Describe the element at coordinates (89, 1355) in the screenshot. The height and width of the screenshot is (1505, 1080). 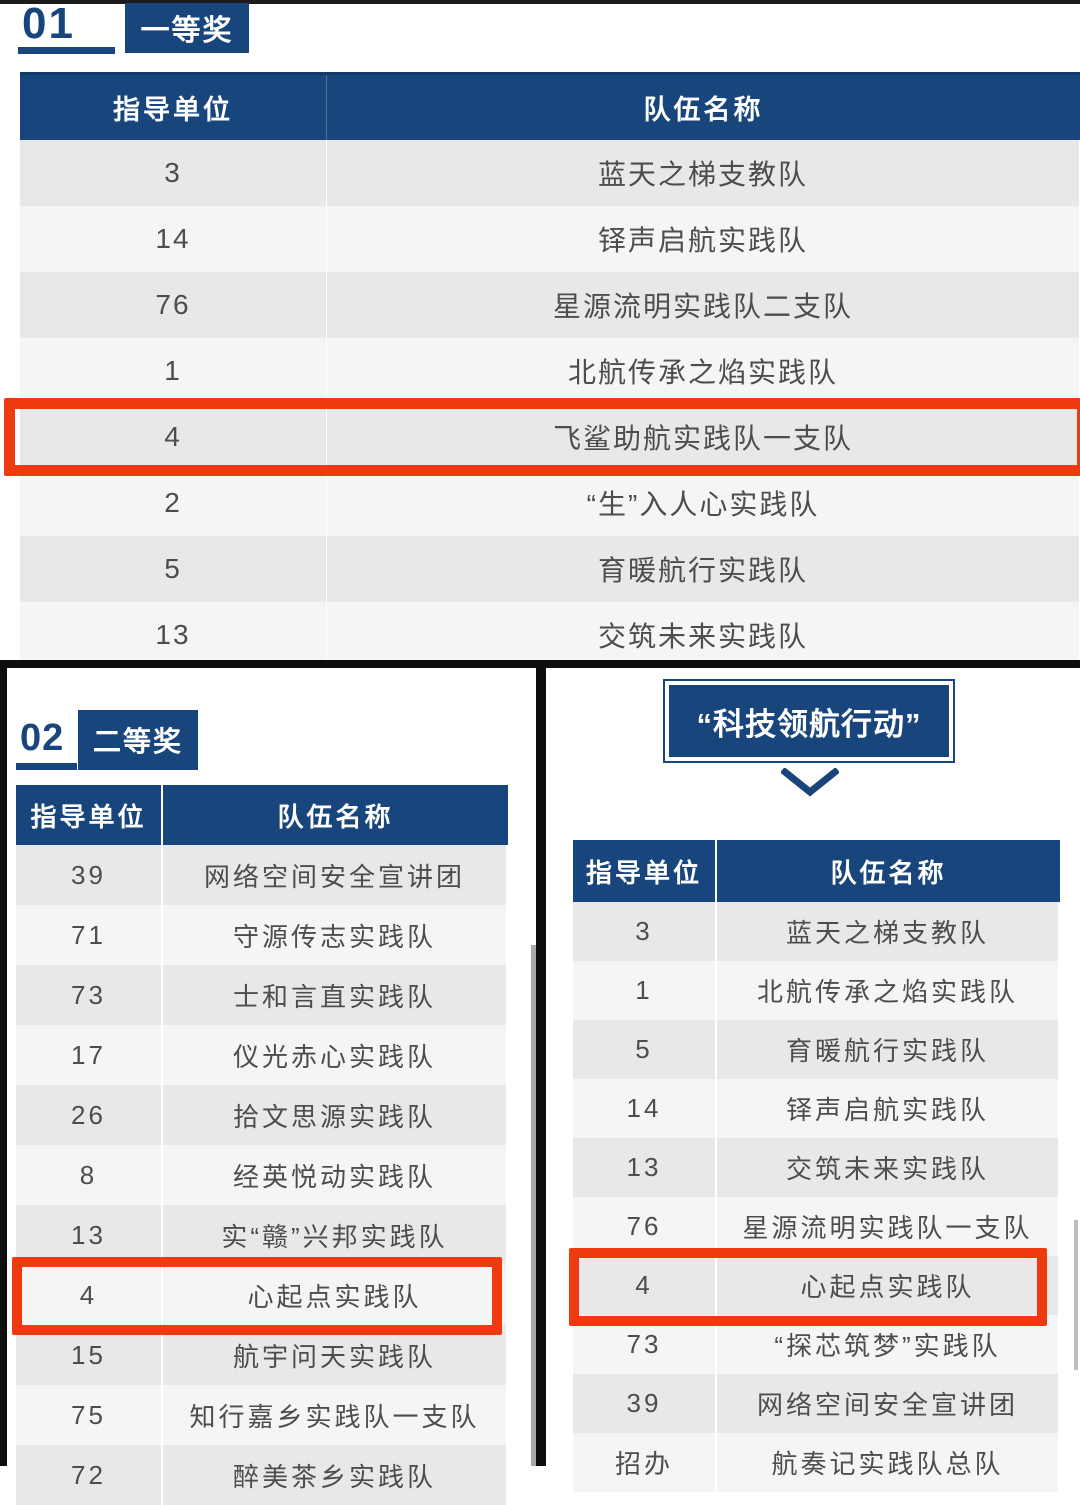
I see `guiding-unit-cell: 15` at that location.